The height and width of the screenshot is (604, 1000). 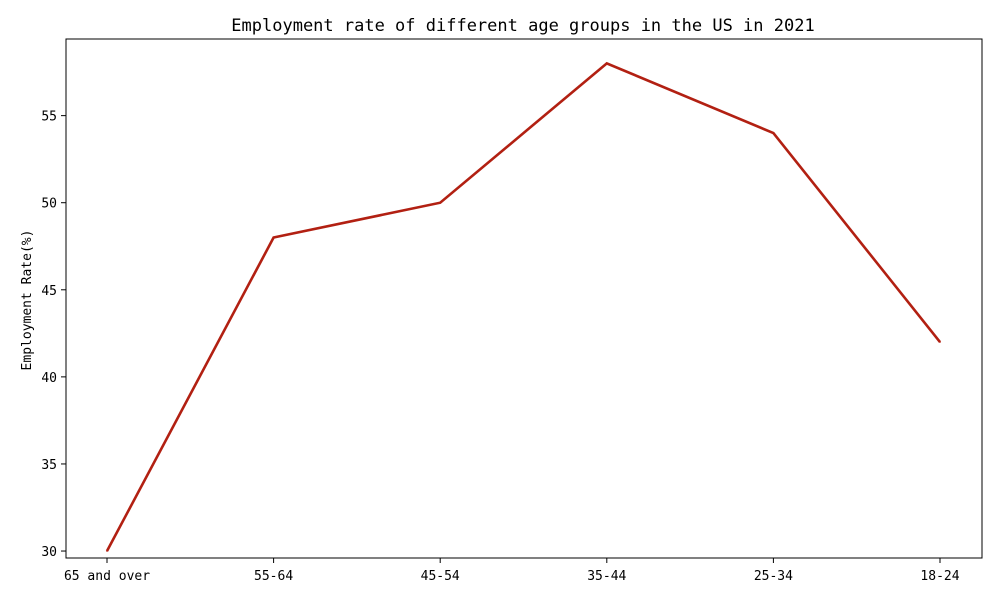 What do you see at coordinates (27, 300) in the screenshot?
I see `y-axis-label: Employment Rate(%)` at bounding box center [27, 300].